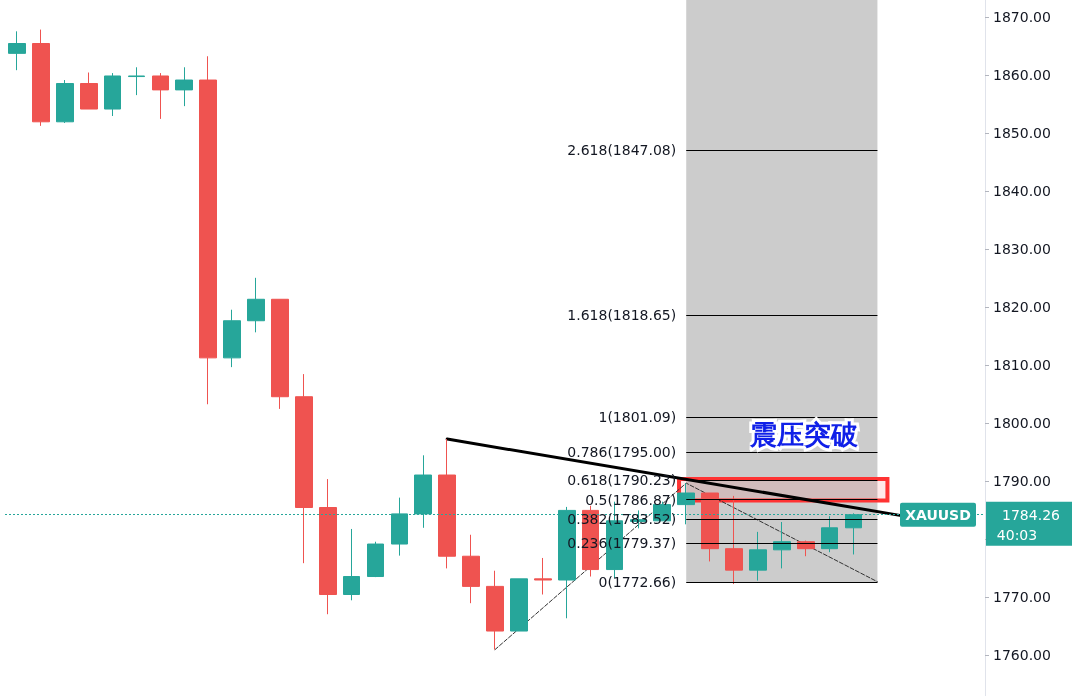 The width and height of the screenshot is (1076, 696). I want to click on y-tick-label: 1820.00, so click(1022, 307).